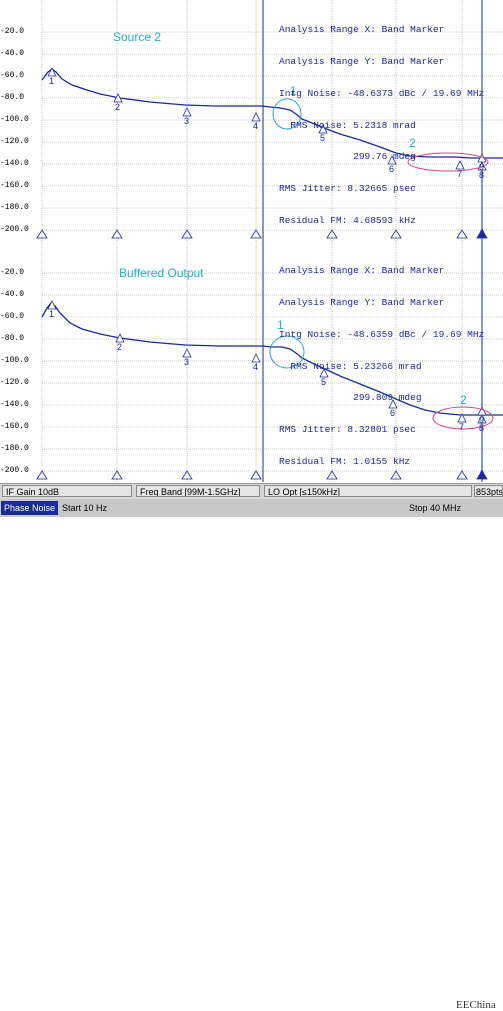 The height and width of the screenshot is (1011, 503). I want to click on info-line: Intg Noise: -48.6373 dBc / 19.69 MHz, so click(382, 93).